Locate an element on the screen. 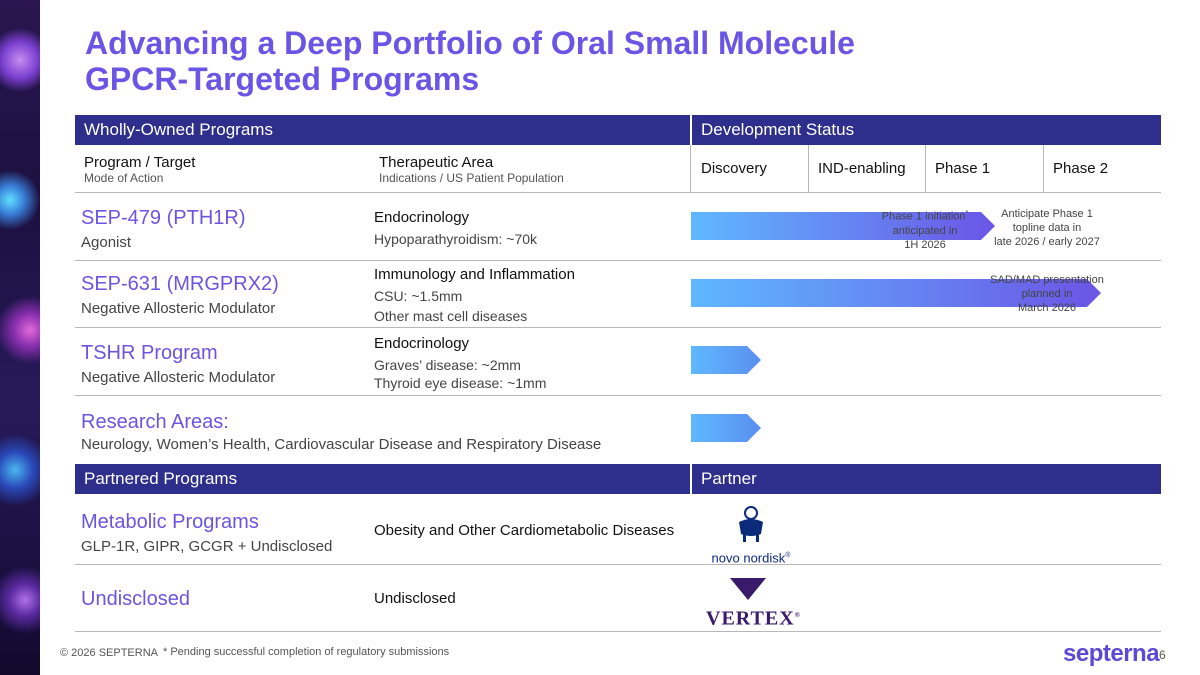 Image resolution: width=1200 pixels, height=675 pixels. stage-ind-enabling: IND-enabling is located at coordinates (862, 168).